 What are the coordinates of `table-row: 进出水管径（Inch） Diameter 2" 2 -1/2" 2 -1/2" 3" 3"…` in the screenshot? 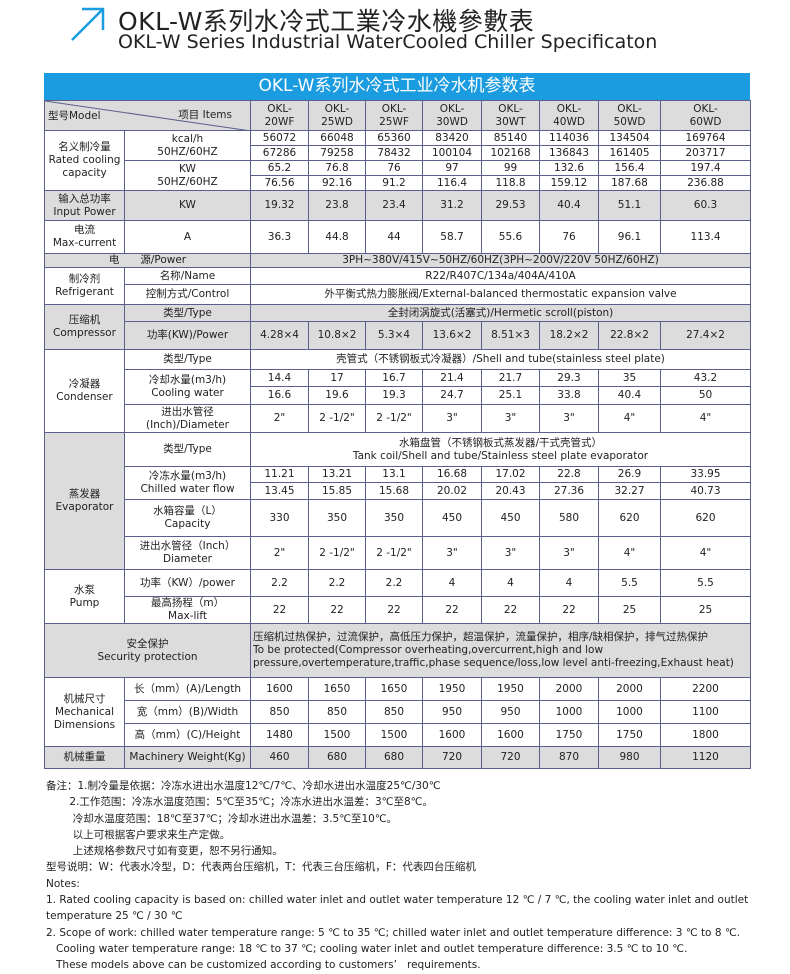 It's located at (398, 553).